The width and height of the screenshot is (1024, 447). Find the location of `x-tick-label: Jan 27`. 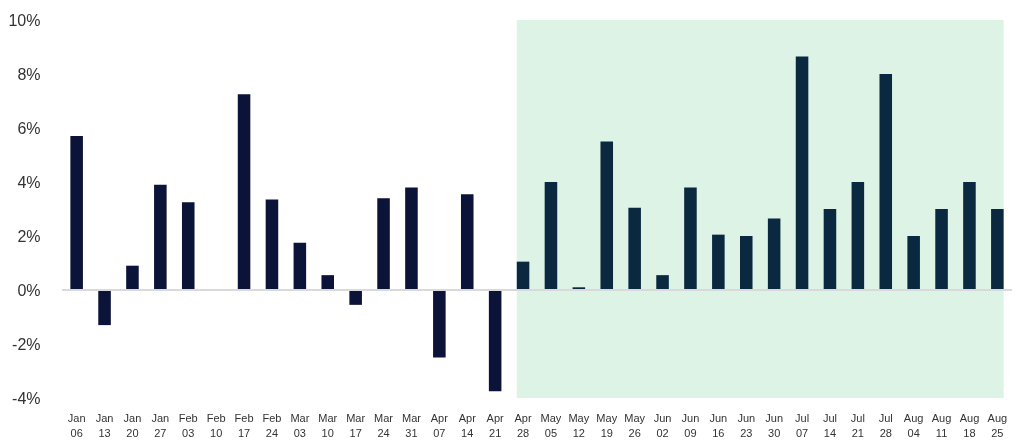

x-tick-label: Jan 27 is located at coordinates (160, 425).